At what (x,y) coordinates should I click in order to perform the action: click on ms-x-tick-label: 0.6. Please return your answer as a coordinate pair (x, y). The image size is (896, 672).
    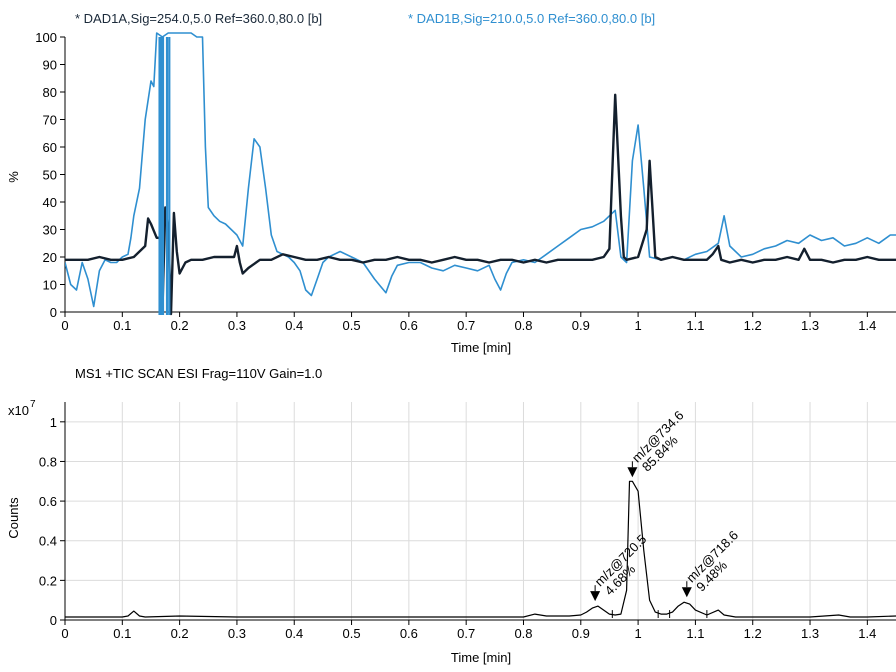
    Looking at the image, I should click on (409, 633).